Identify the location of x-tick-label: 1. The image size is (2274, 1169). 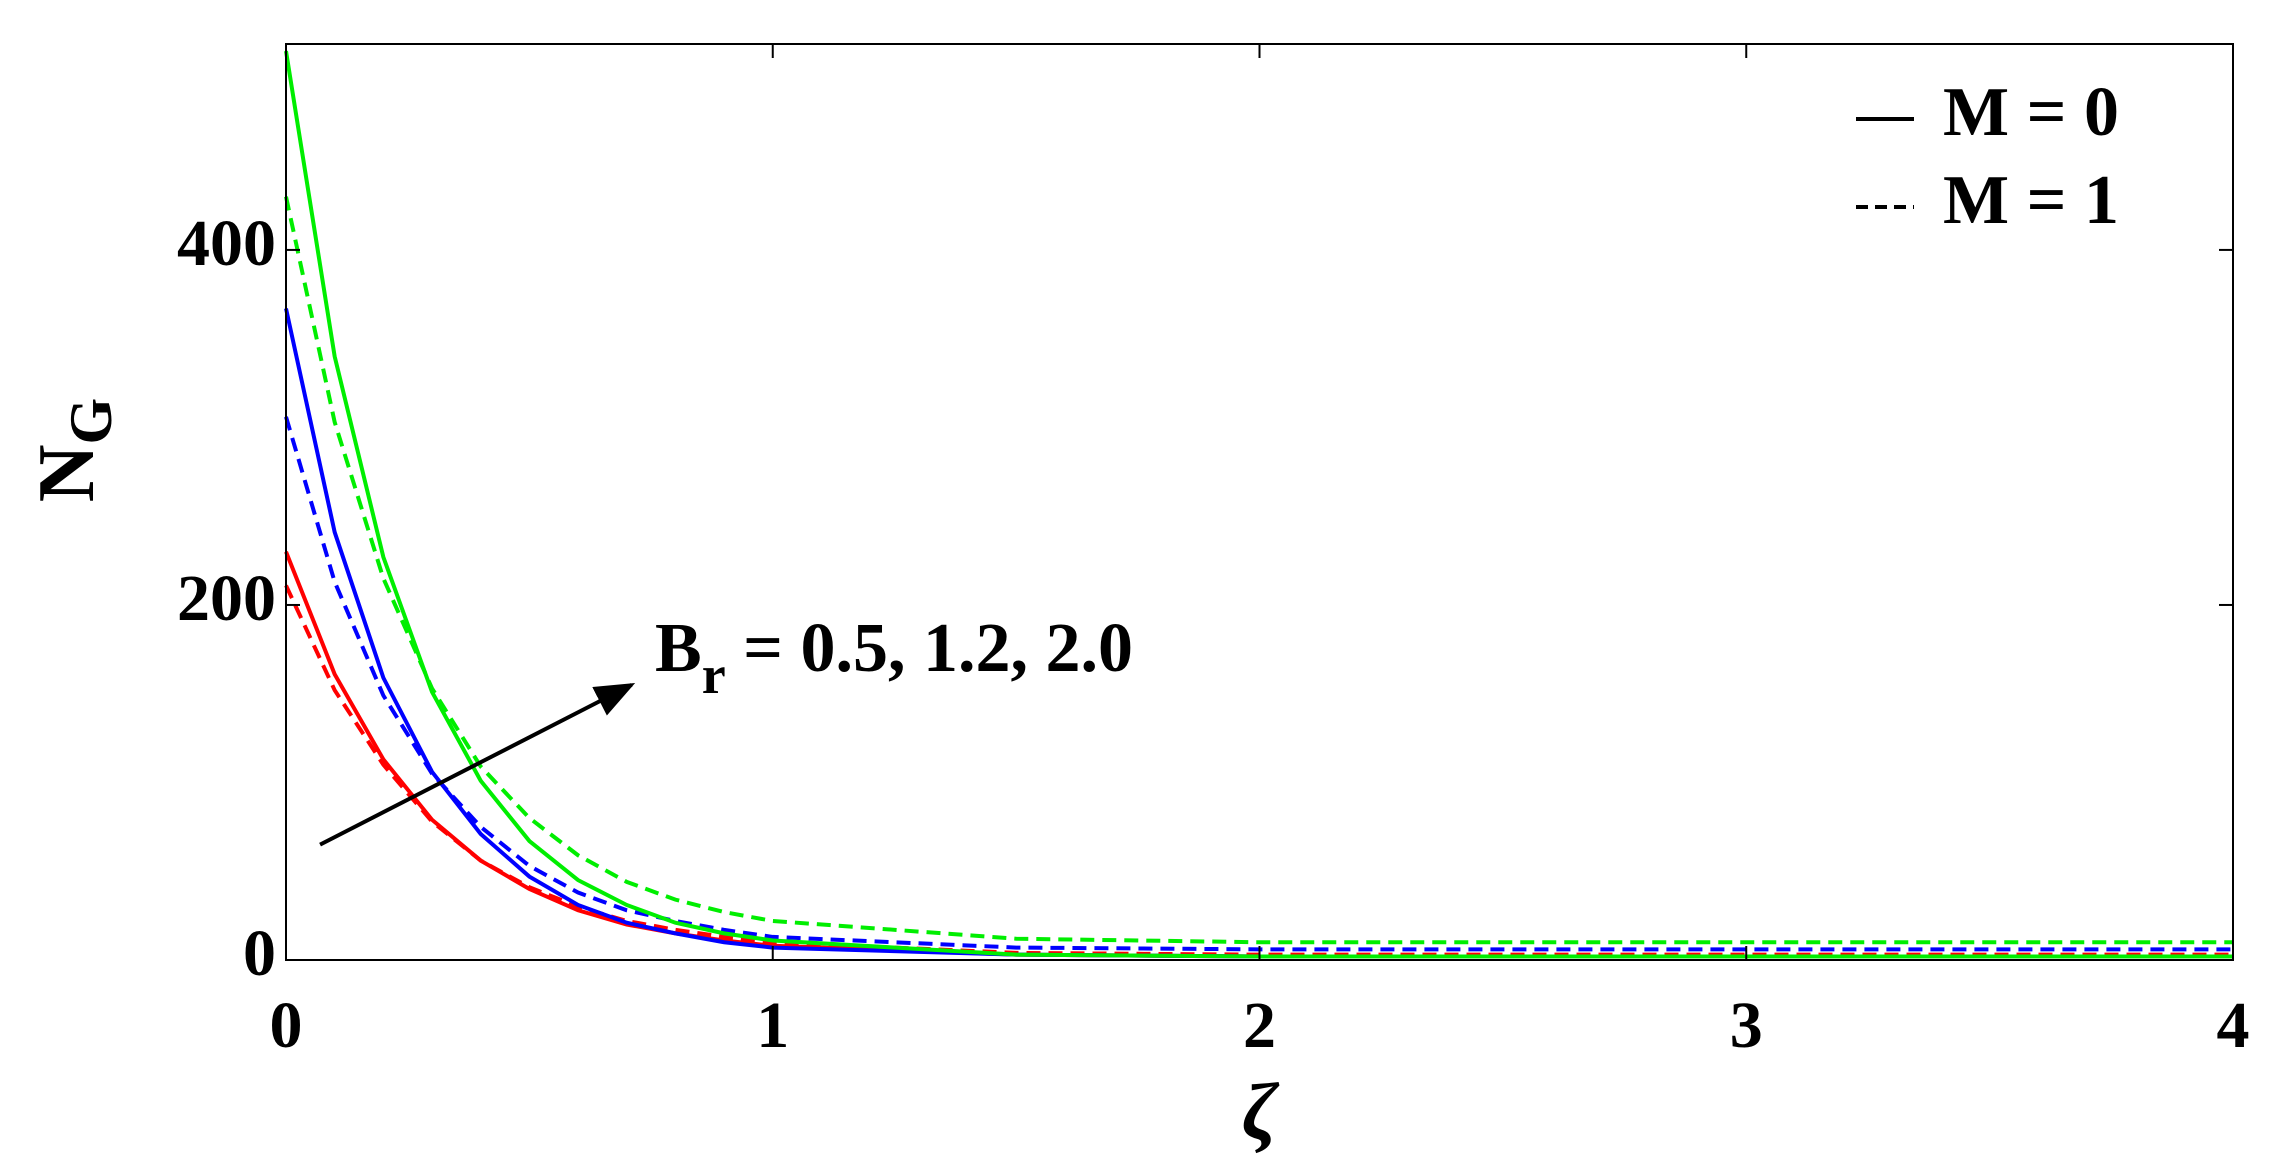
(772, 1025).